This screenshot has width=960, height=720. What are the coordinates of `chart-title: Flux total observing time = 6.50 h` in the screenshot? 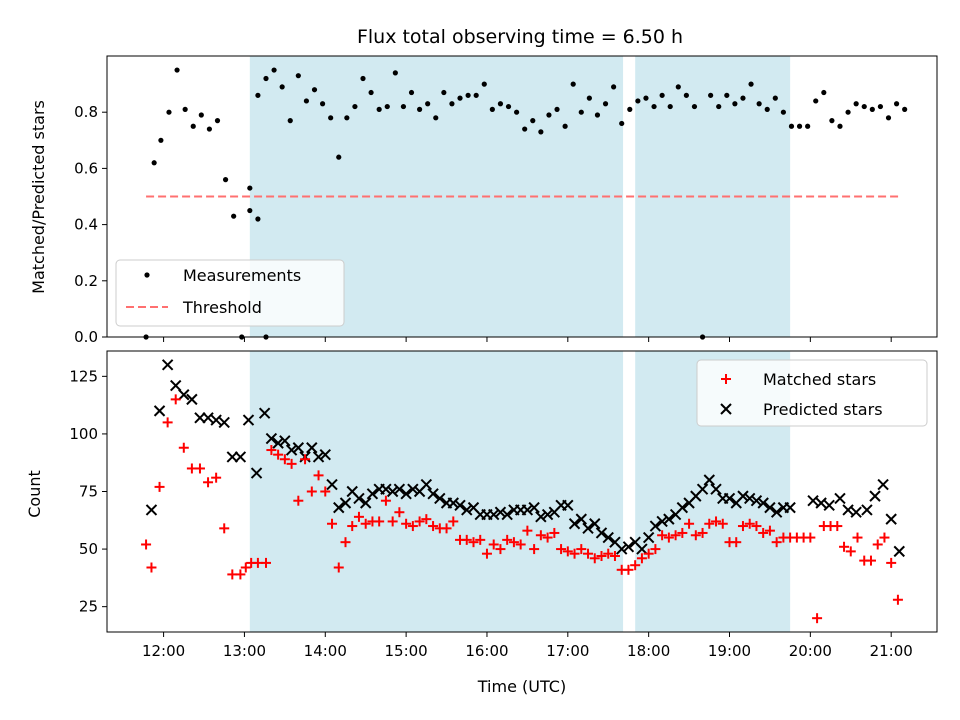 It's located at (520, 37).